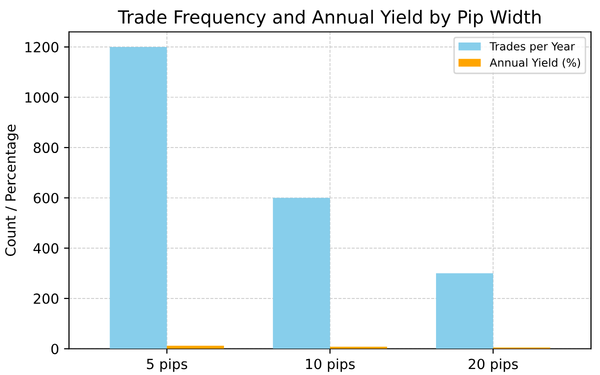 The image size is (600, 375). I want to click on y-tick-label: 600, so click(46, 198).